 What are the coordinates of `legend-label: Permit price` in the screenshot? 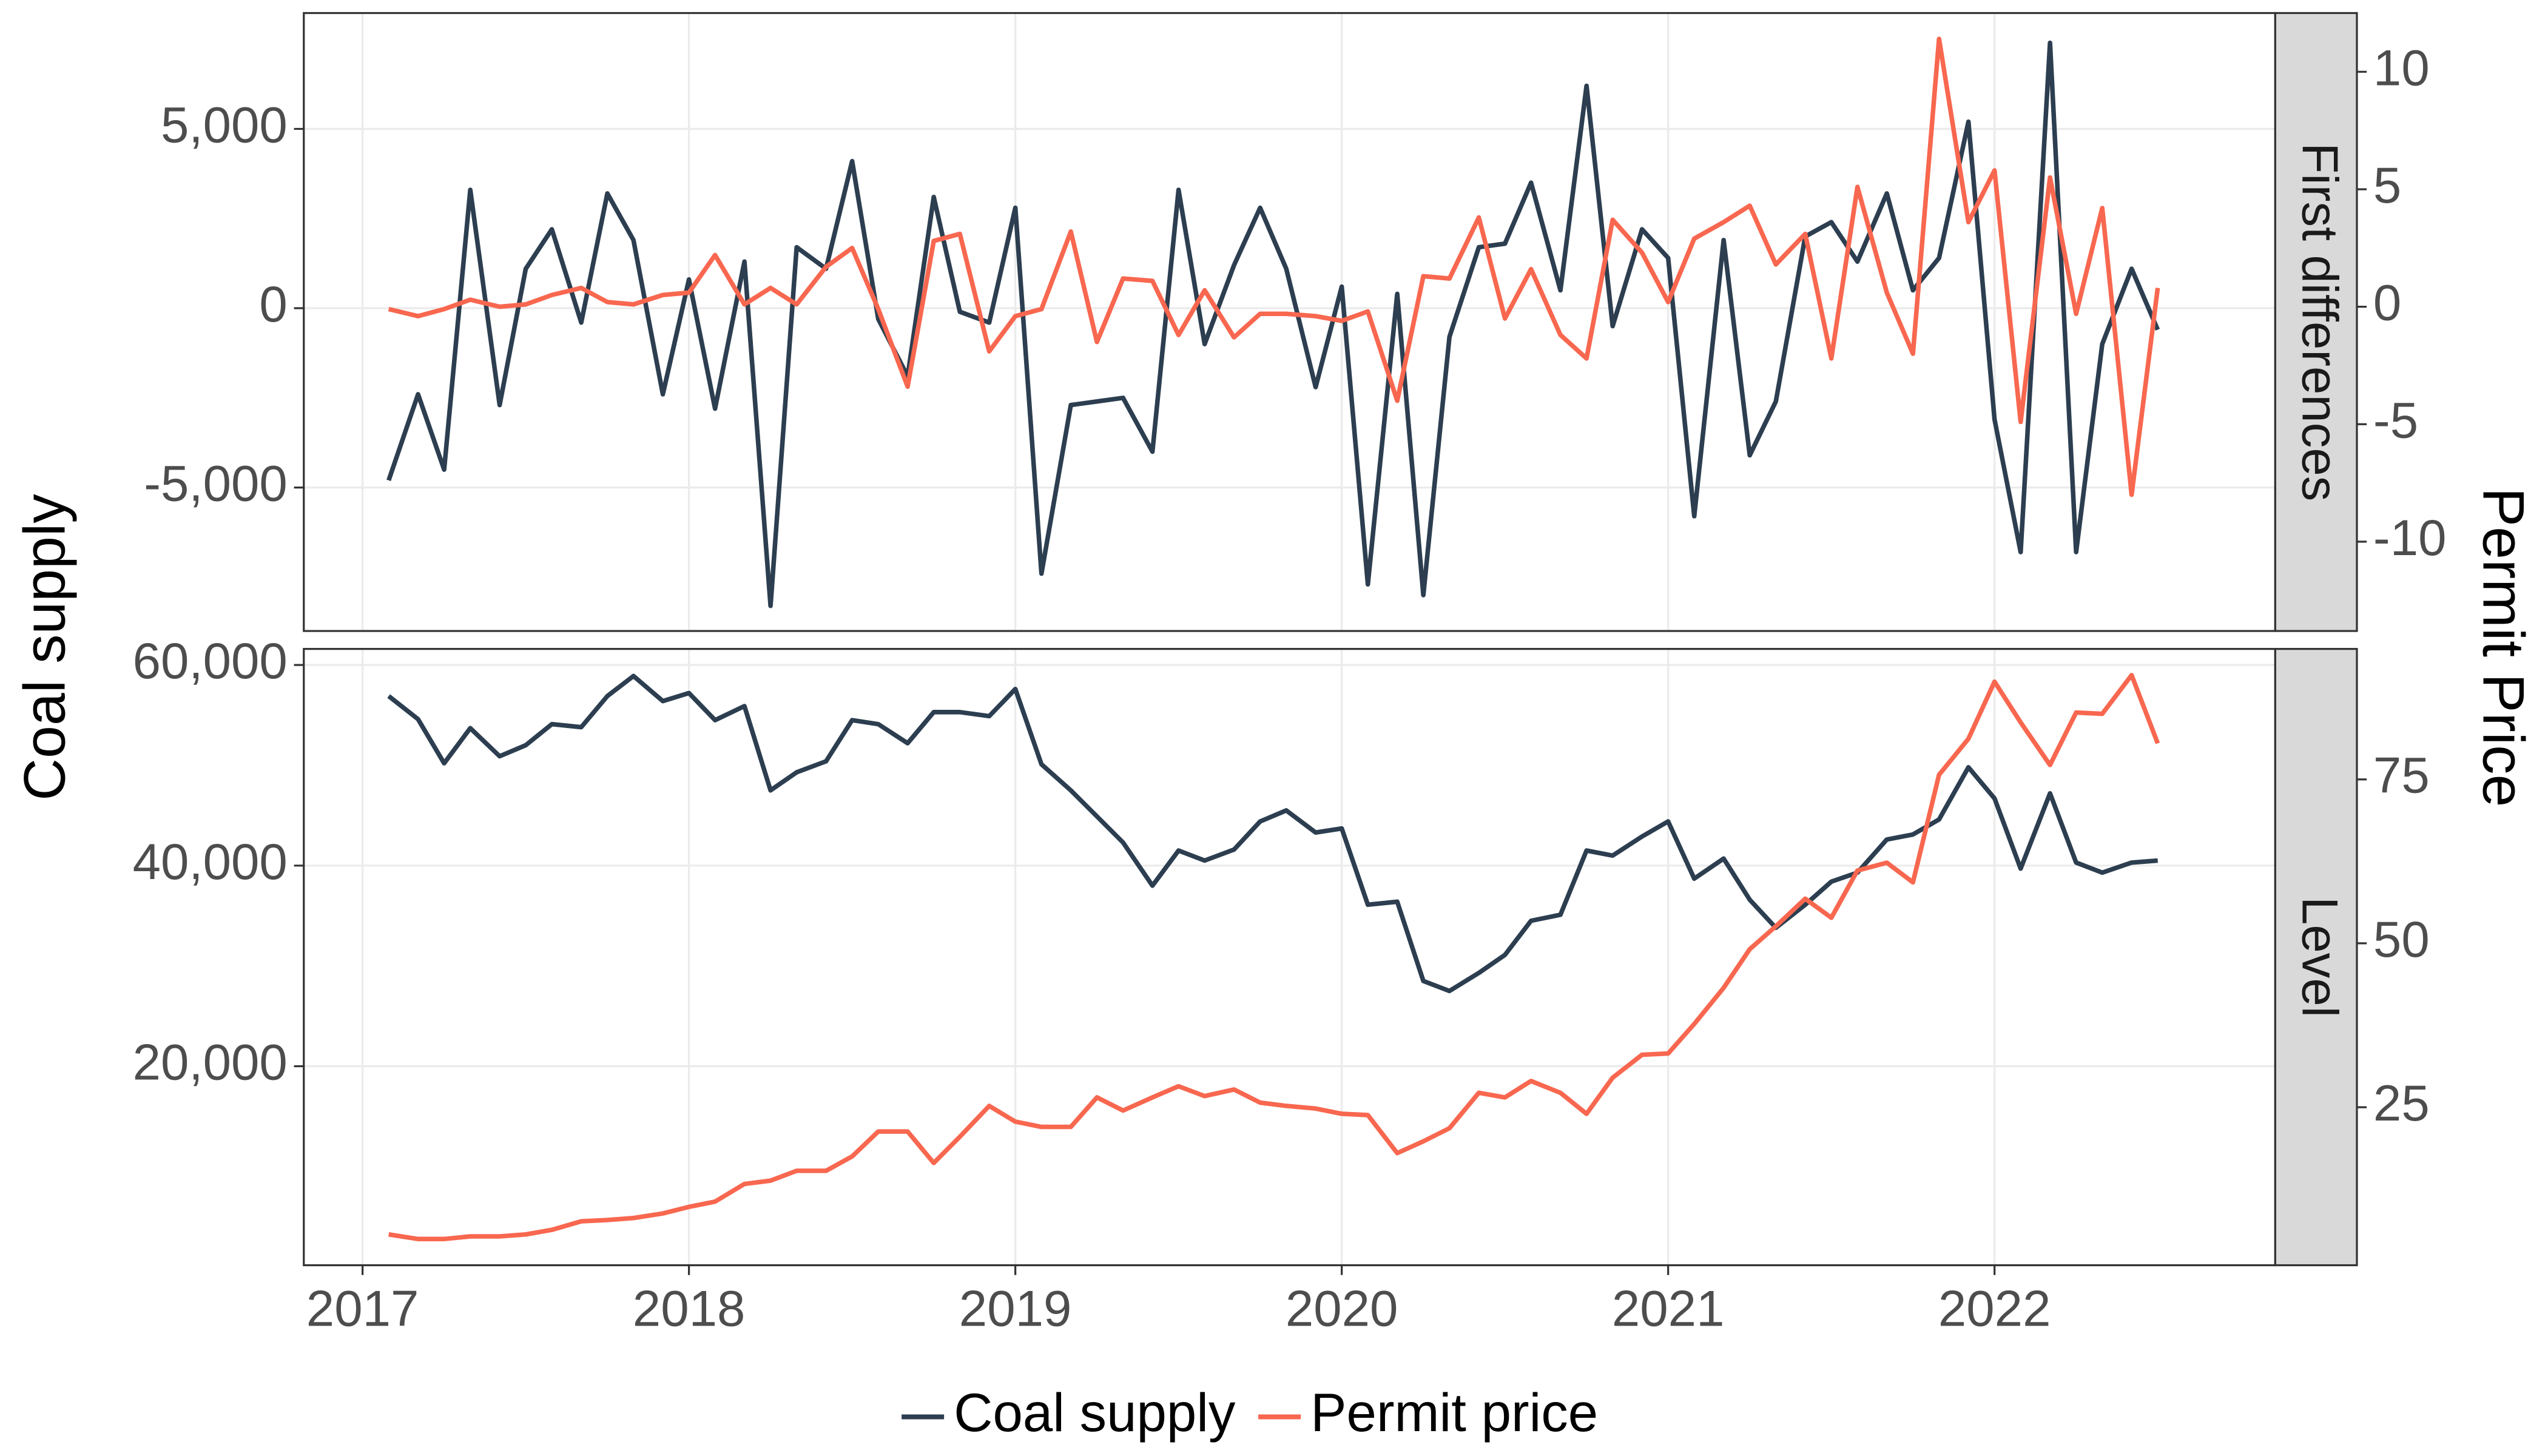 It's located at (1454, 1413).